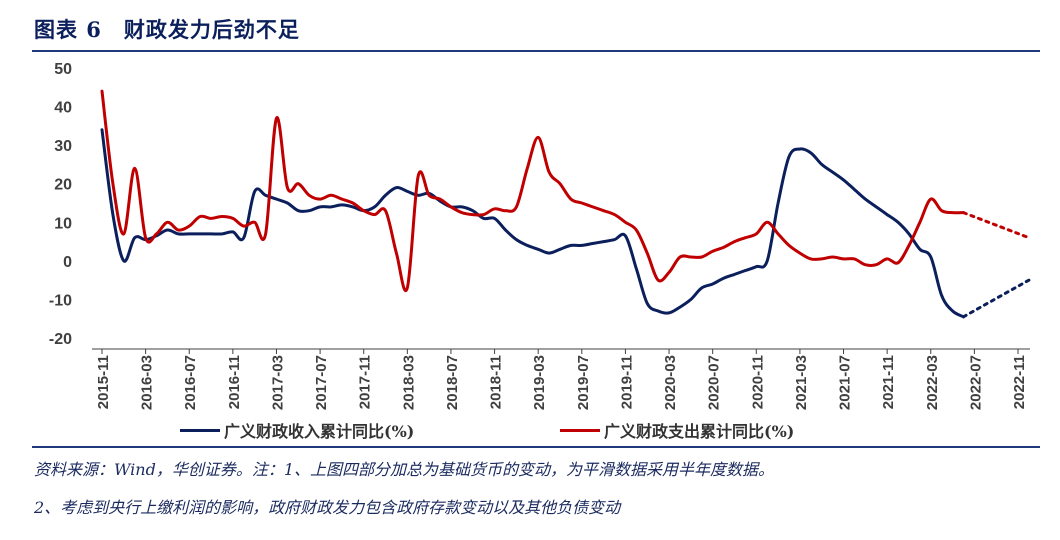 This screenshot has height=540, width=1060. I want to click on y-tick-label: 0, so click(67, 262).